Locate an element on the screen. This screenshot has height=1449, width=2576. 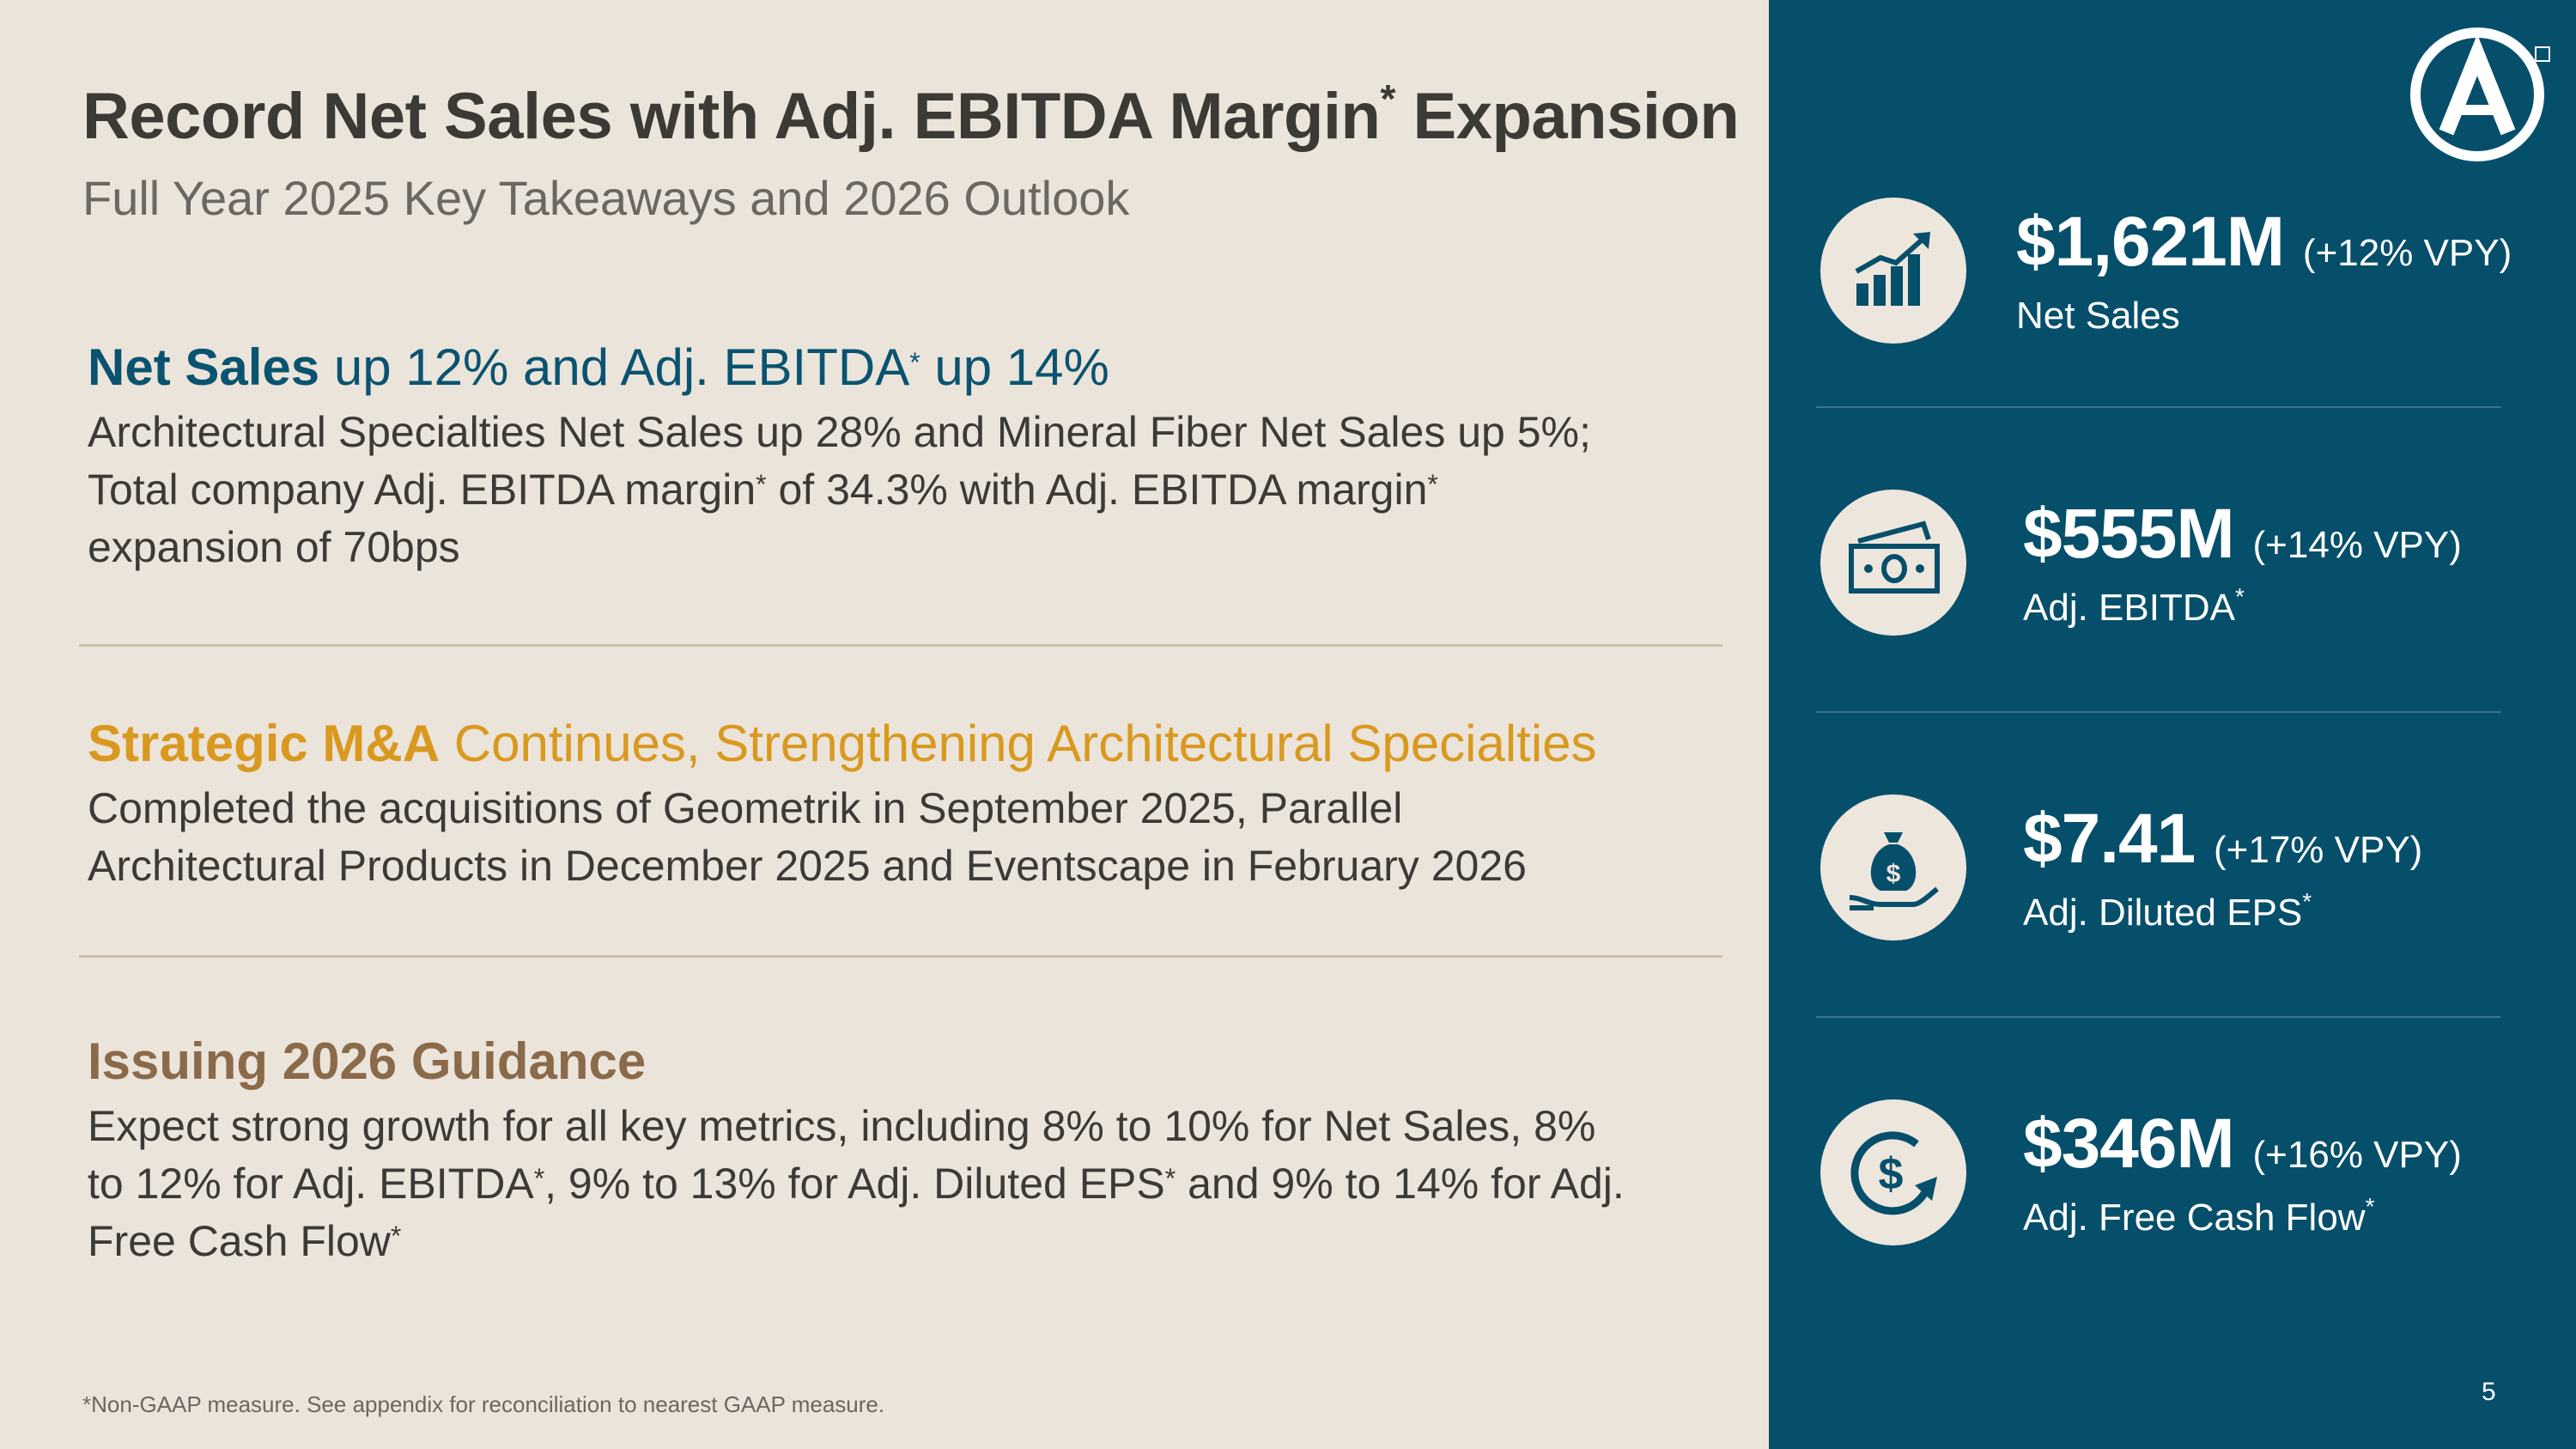
kpi-label: Adj. EBITDA* is located at coordinates (2134, 606).